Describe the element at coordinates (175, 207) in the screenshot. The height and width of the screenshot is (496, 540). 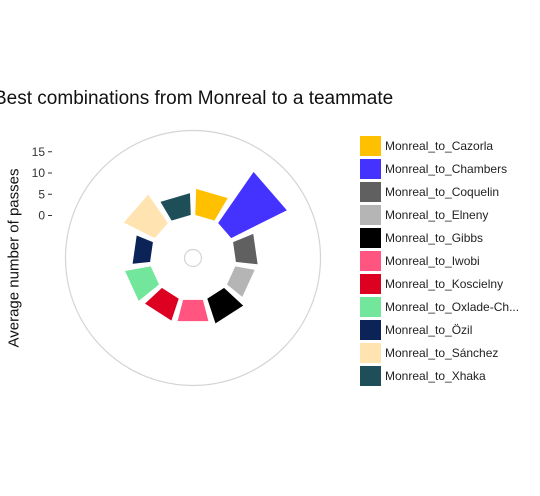
I see `bar-Monreal_to_Xhaka` at that location.